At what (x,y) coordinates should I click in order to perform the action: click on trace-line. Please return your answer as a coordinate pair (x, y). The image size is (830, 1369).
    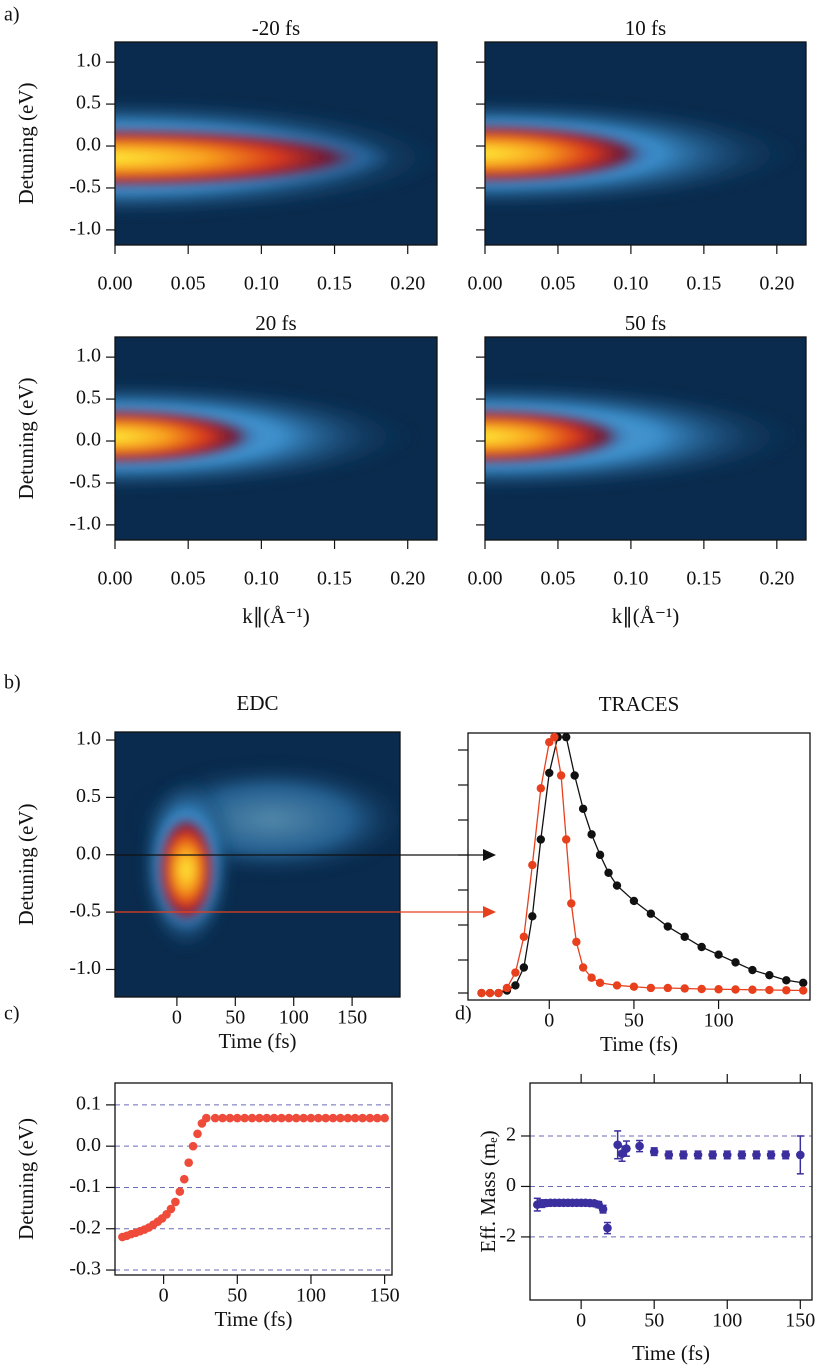
    Looking at the image, I should click on (642, 865).